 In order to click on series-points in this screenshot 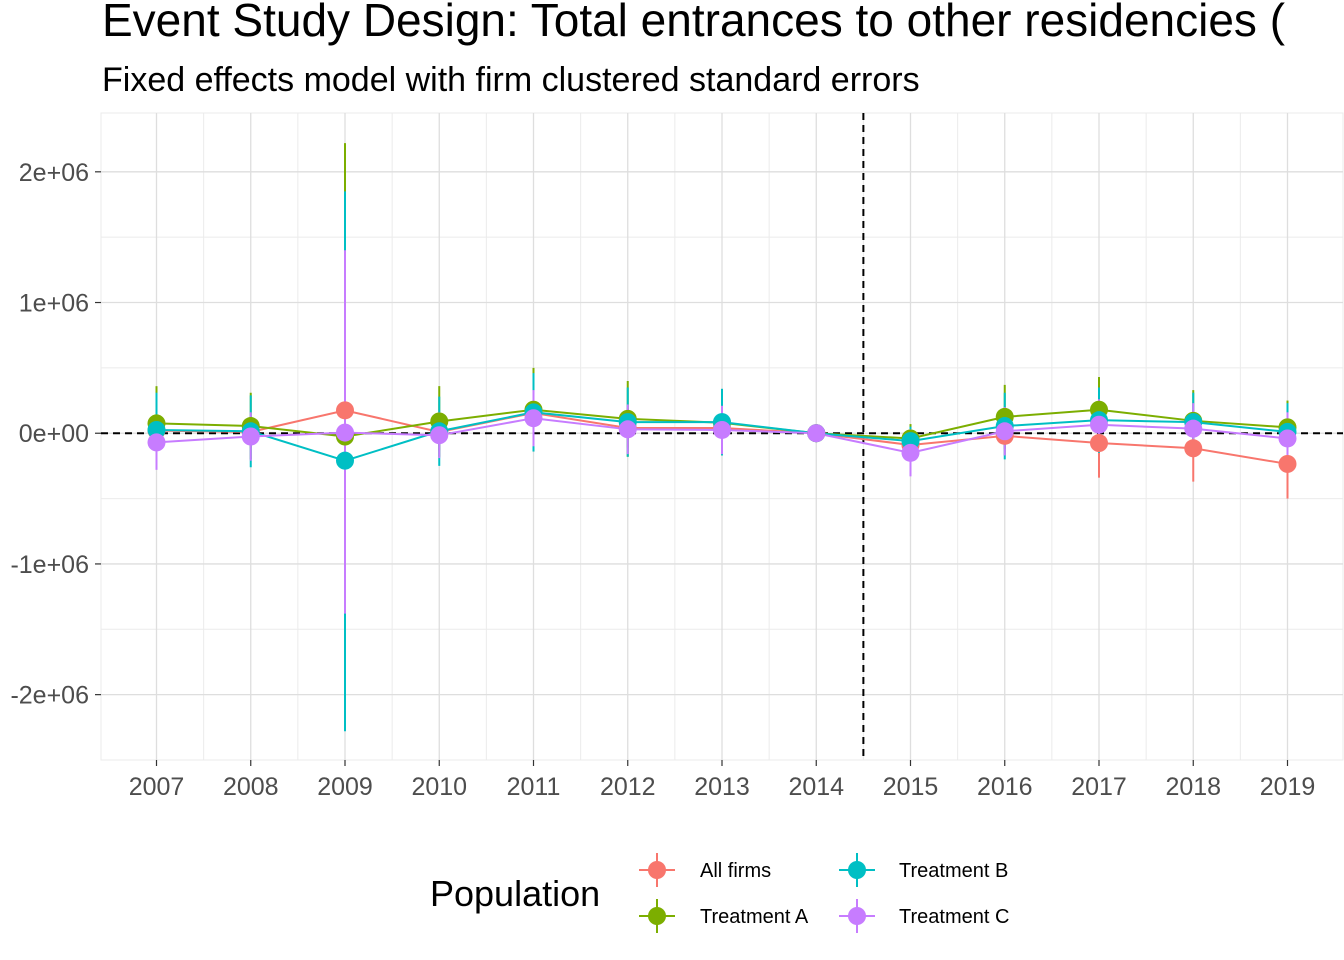, I will do `click(722, 435)`.